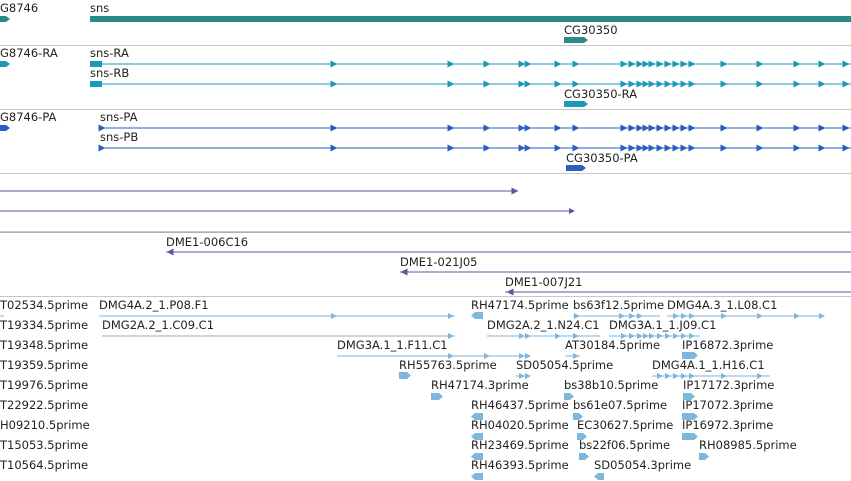  Describe the element at coordinates (158, 325) in the screenshot. I see `est-label: DMG2A.2_1.C09.C1` at that location.